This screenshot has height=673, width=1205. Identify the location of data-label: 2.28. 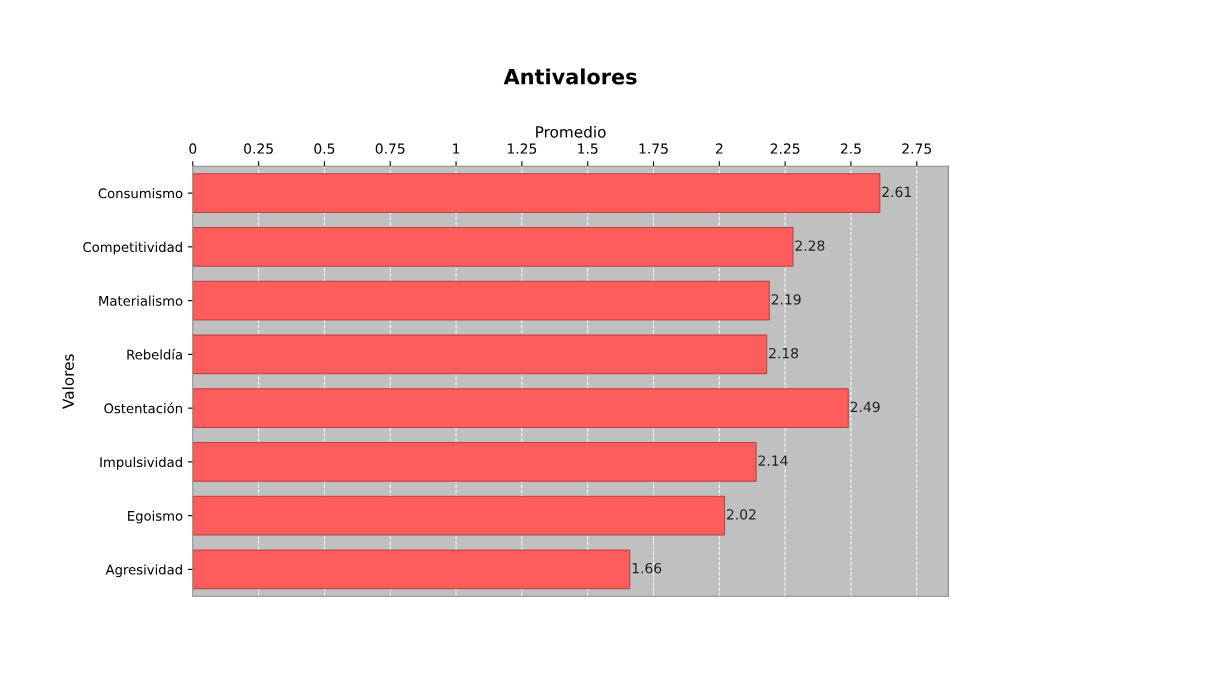
(810, 245).